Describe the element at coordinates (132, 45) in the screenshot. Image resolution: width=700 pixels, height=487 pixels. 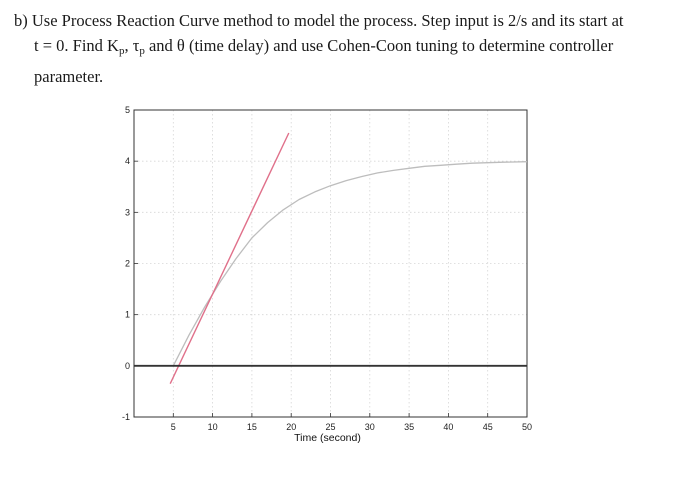
I see `line2-part-2: , τ` at that location.